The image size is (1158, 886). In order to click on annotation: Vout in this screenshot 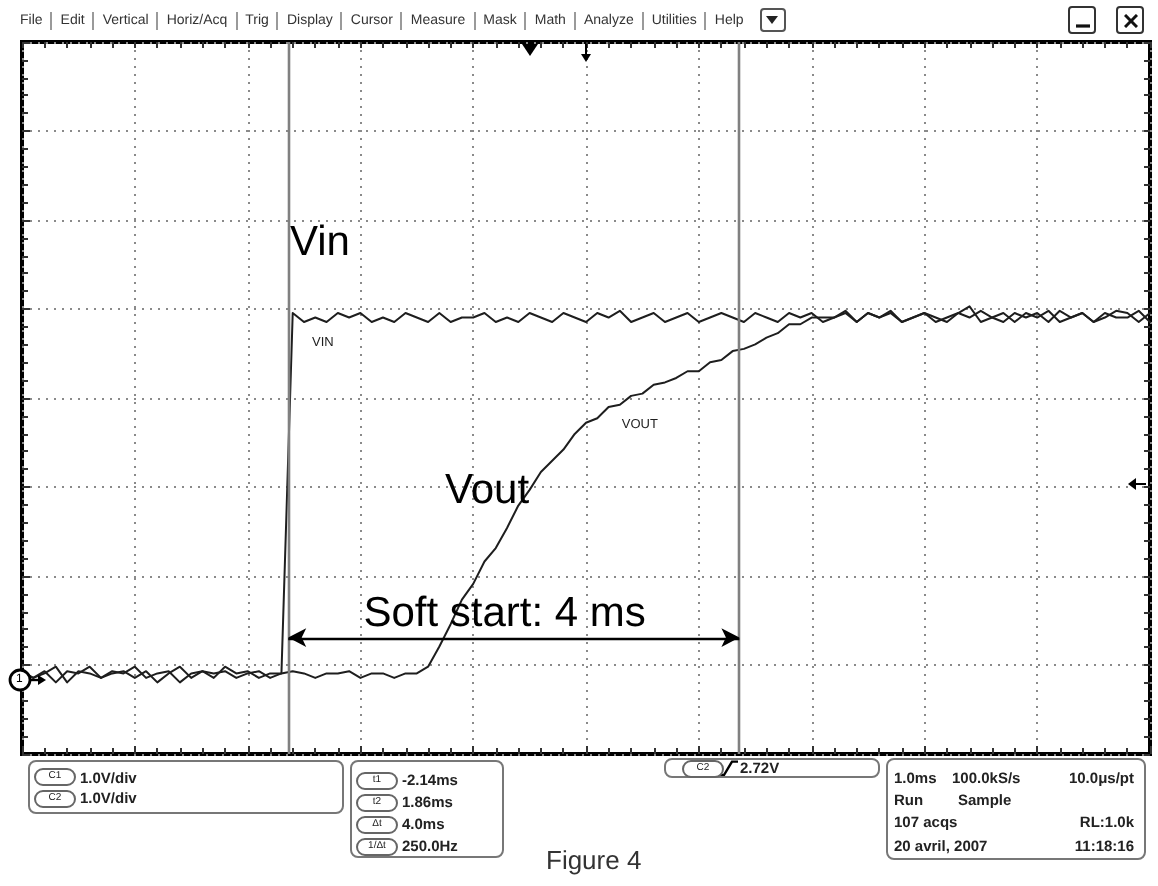, I will do `click(487, 490)`.